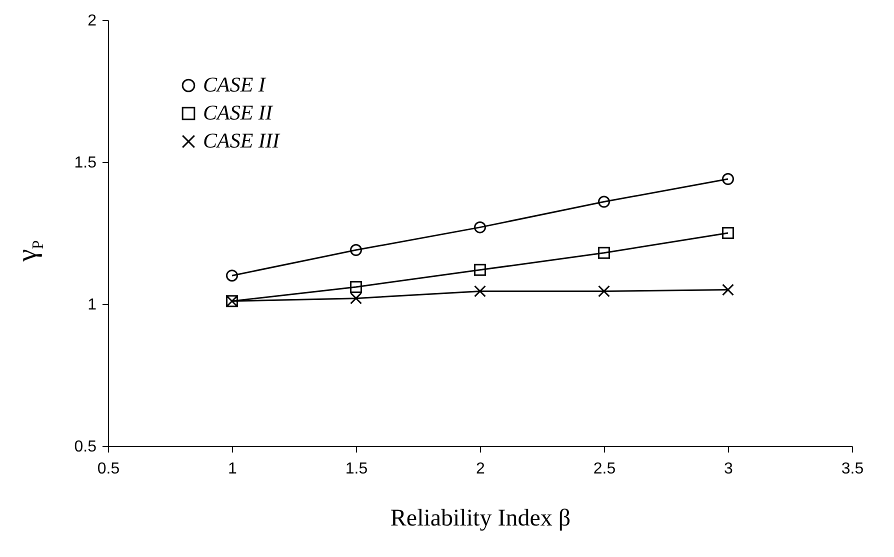 This screenshot has height=557, width=894. Describe the element at coordinates (356, 469) in the screenshot. I see `x-tick-label: 1.5` at that location.